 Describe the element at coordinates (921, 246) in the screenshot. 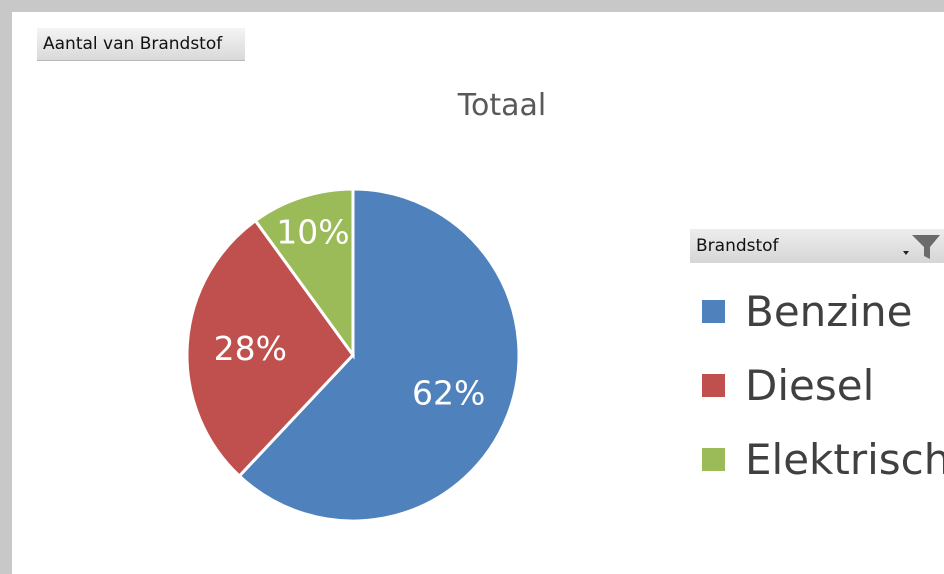

I see `filter-dropdown-icon` at that location.